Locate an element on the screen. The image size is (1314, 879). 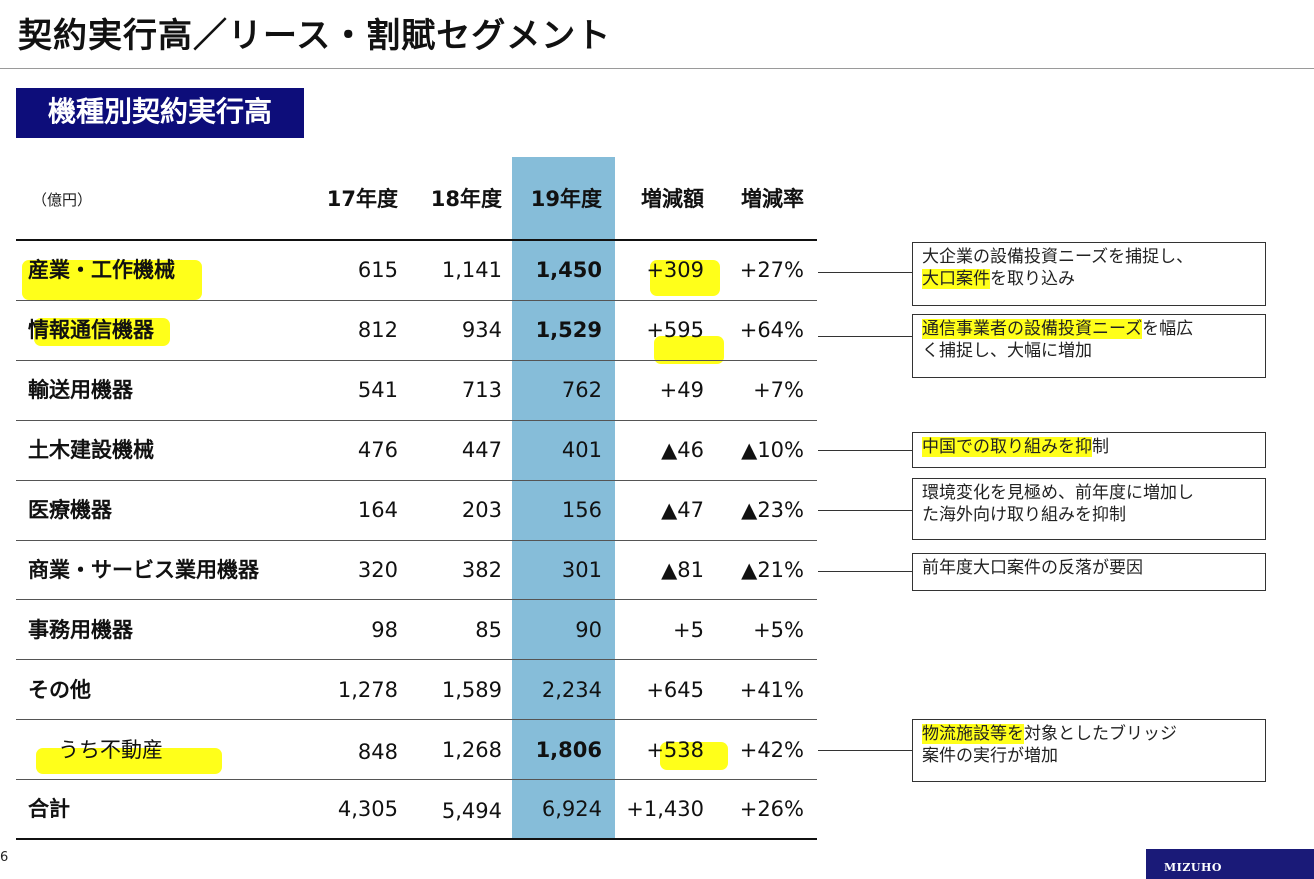
fy18-value: 1,589 is located at coordinates (471, 690).